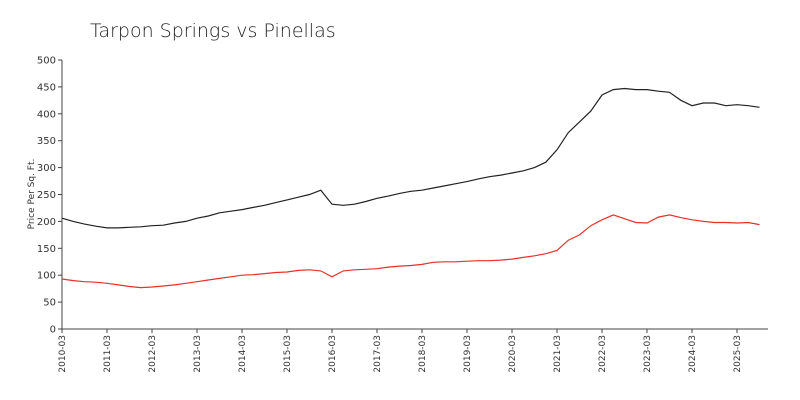 The height and width of the screenshot is (400, 800). What do you see at coordinates (49, 303) in the screenshot?
I see `y-tick-label: 50` at bounding box center [49, 303].